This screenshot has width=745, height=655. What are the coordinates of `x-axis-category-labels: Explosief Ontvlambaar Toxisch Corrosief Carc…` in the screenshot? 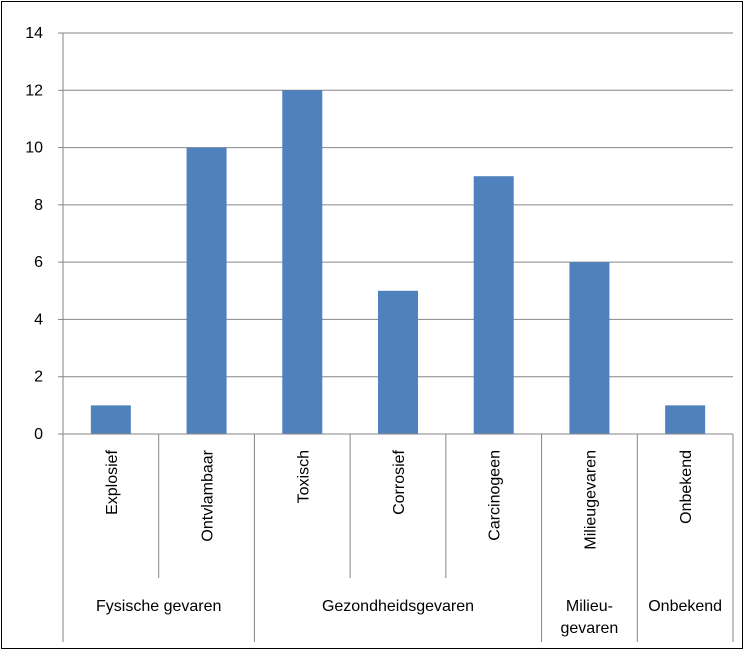 It's located at (399, 499).